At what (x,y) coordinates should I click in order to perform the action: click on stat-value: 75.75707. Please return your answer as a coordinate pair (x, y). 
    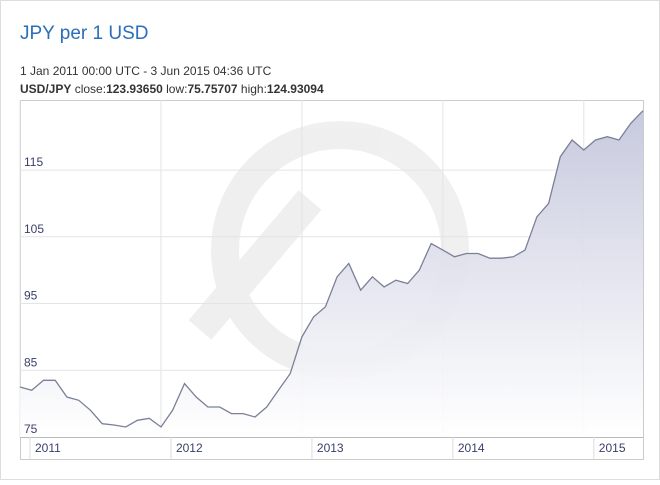
    Looking at the image, I should click on (212, 89).